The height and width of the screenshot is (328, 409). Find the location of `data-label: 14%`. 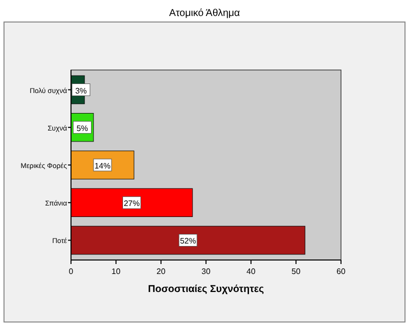

data-label: 14% is located at coordinates (102, 166).